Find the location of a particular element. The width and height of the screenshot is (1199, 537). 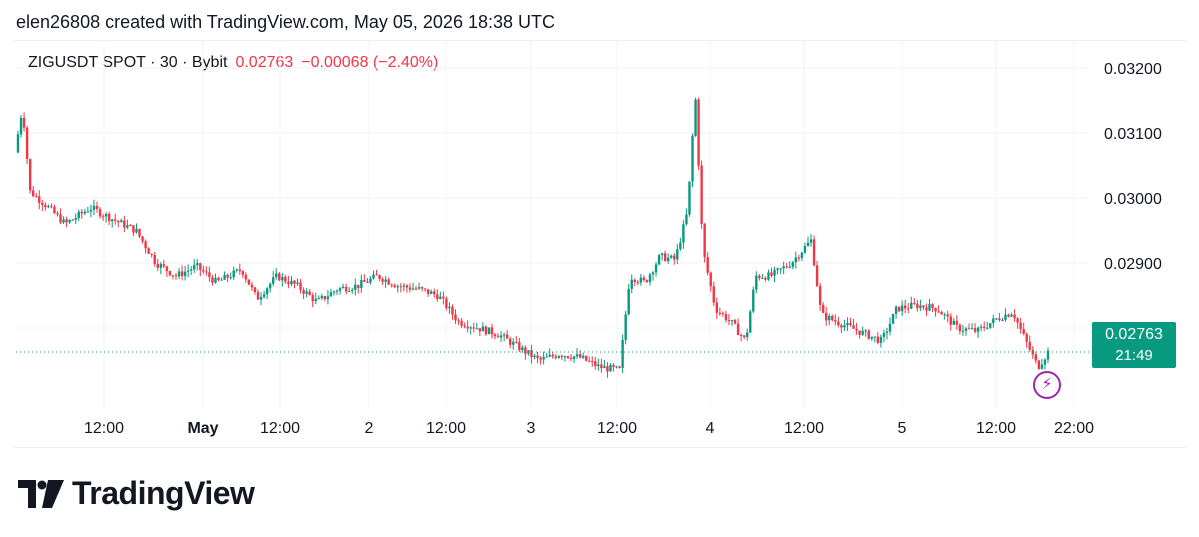

tradingview-logo: TradingView is located at coordinates (136, 493).